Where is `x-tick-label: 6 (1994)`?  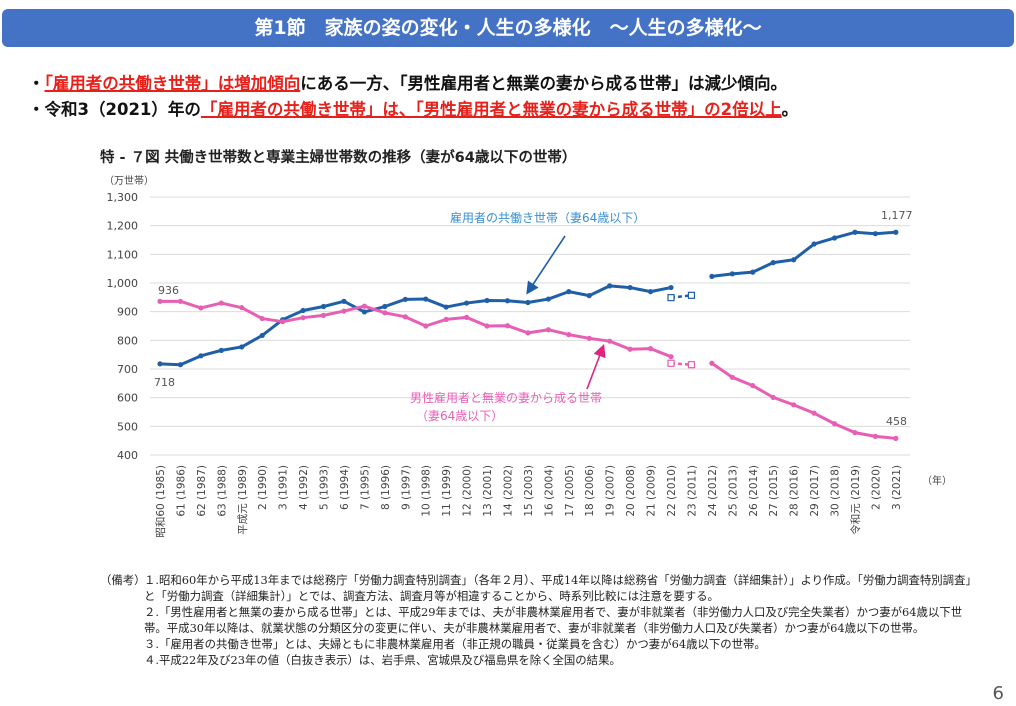
x-tick-label: 6 (1994) is located at coordinates (345, 487).